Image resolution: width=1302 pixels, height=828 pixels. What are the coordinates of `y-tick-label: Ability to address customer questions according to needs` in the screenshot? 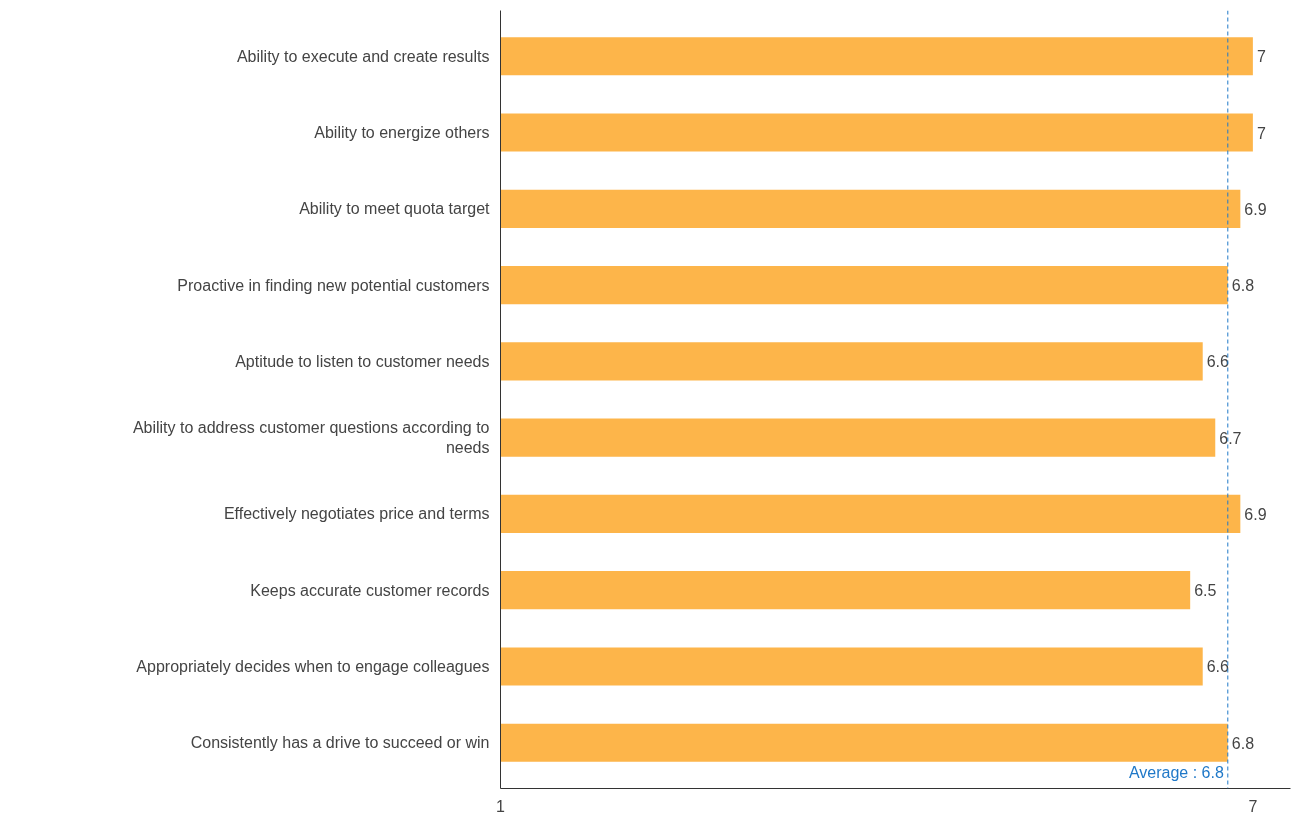 It's located at (311, 437).